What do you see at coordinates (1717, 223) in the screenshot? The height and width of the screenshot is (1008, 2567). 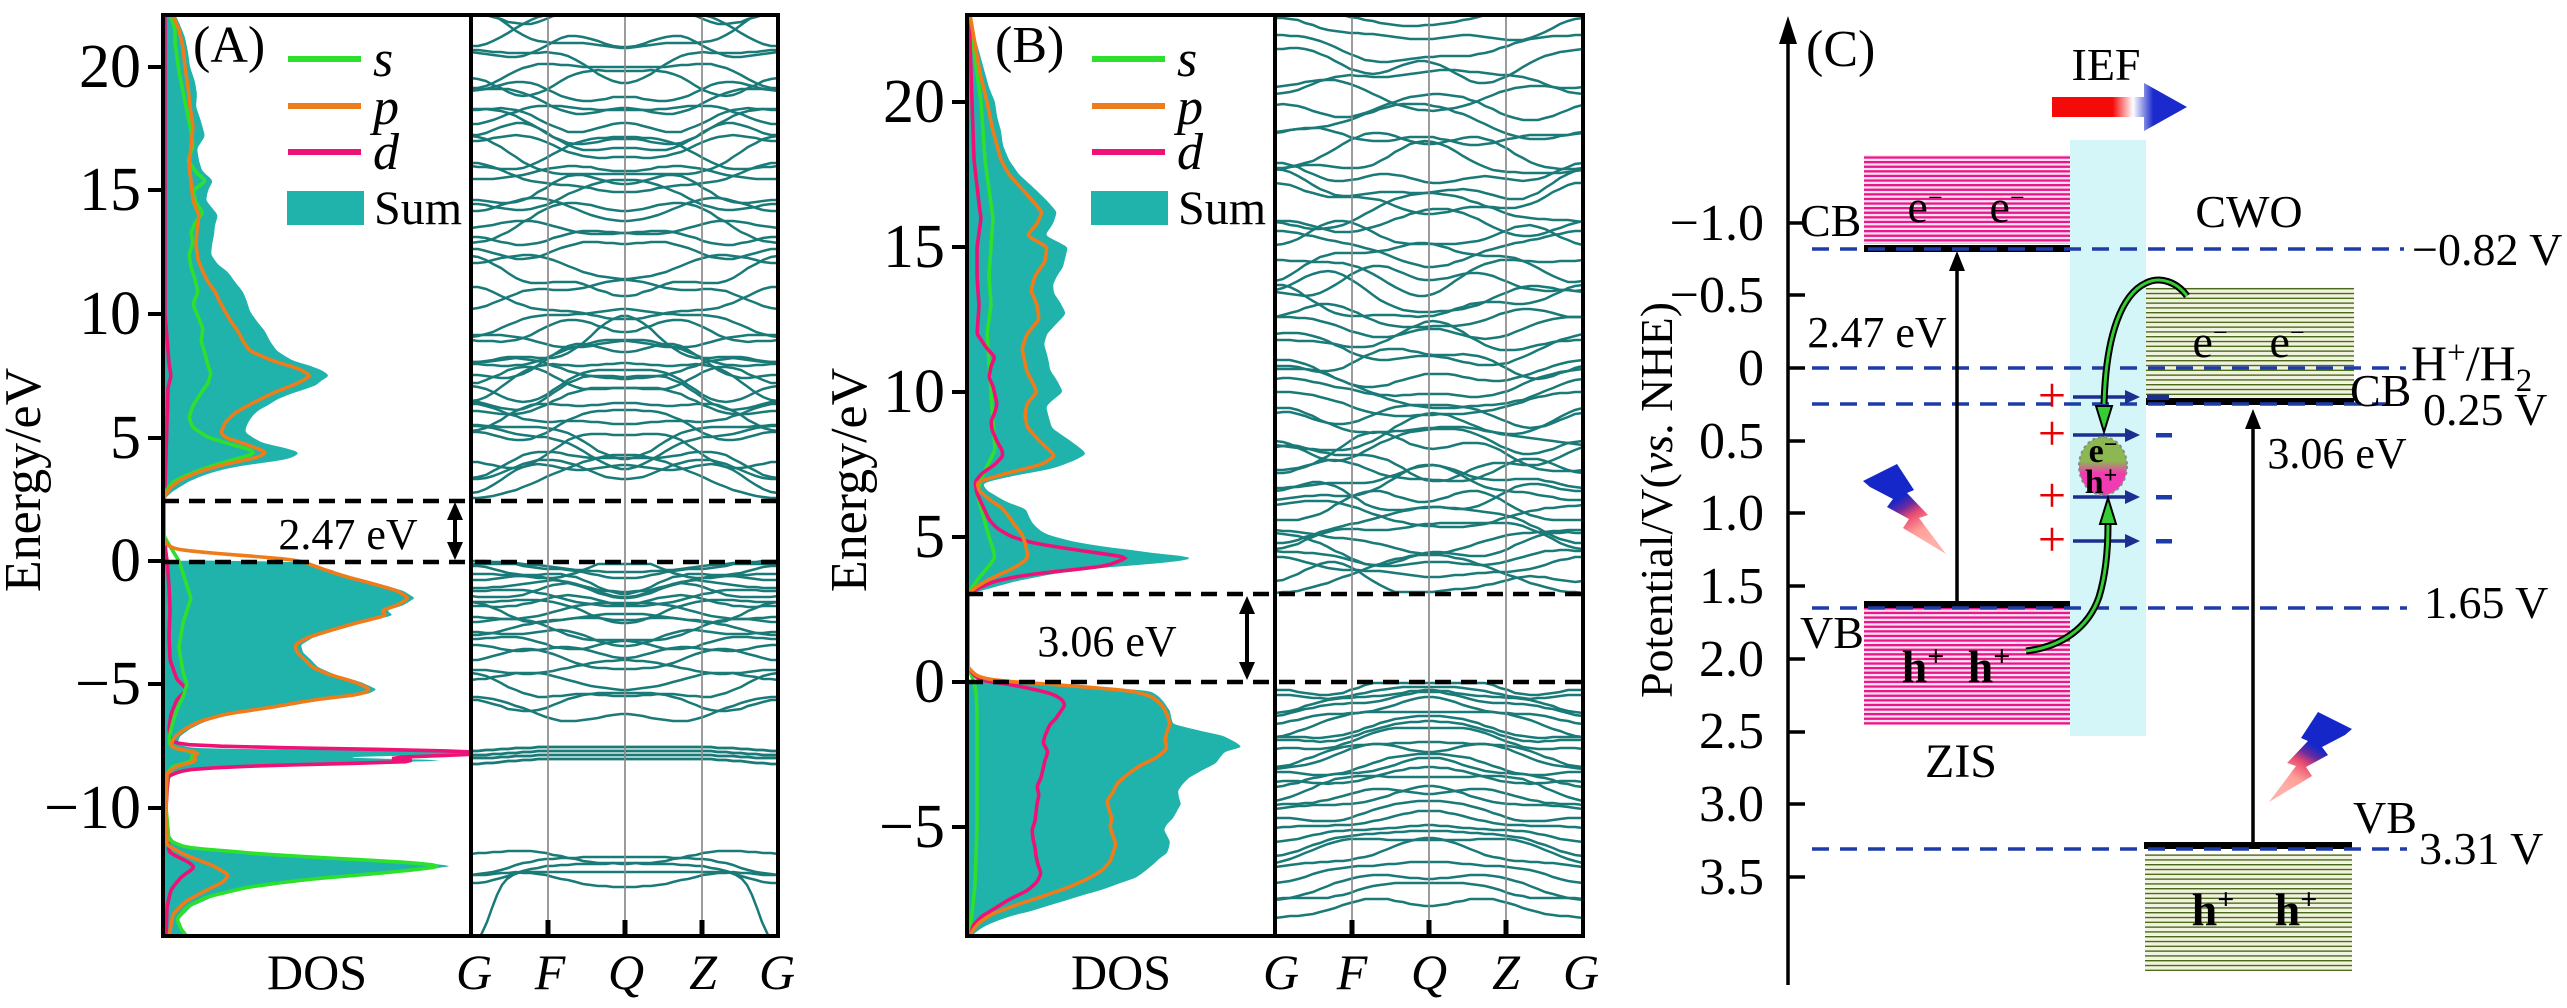 I see `svg-text: −1.0` at bounding box center [1717, 223].